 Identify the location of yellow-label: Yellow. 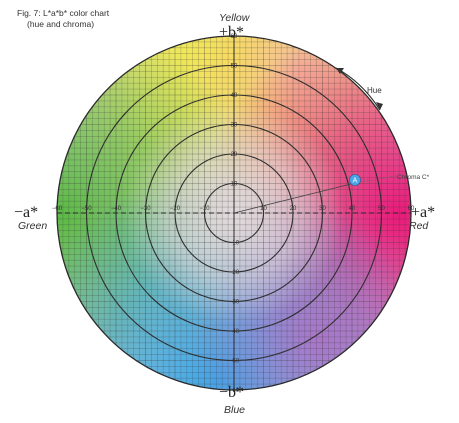
(234, 18).